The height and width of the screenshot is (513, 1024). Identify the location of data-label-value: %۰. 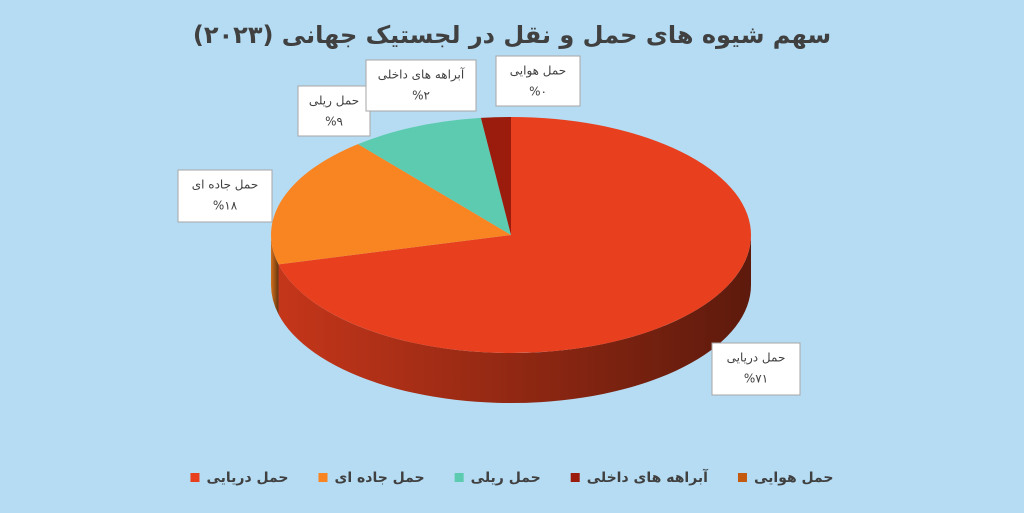
(538, 92).